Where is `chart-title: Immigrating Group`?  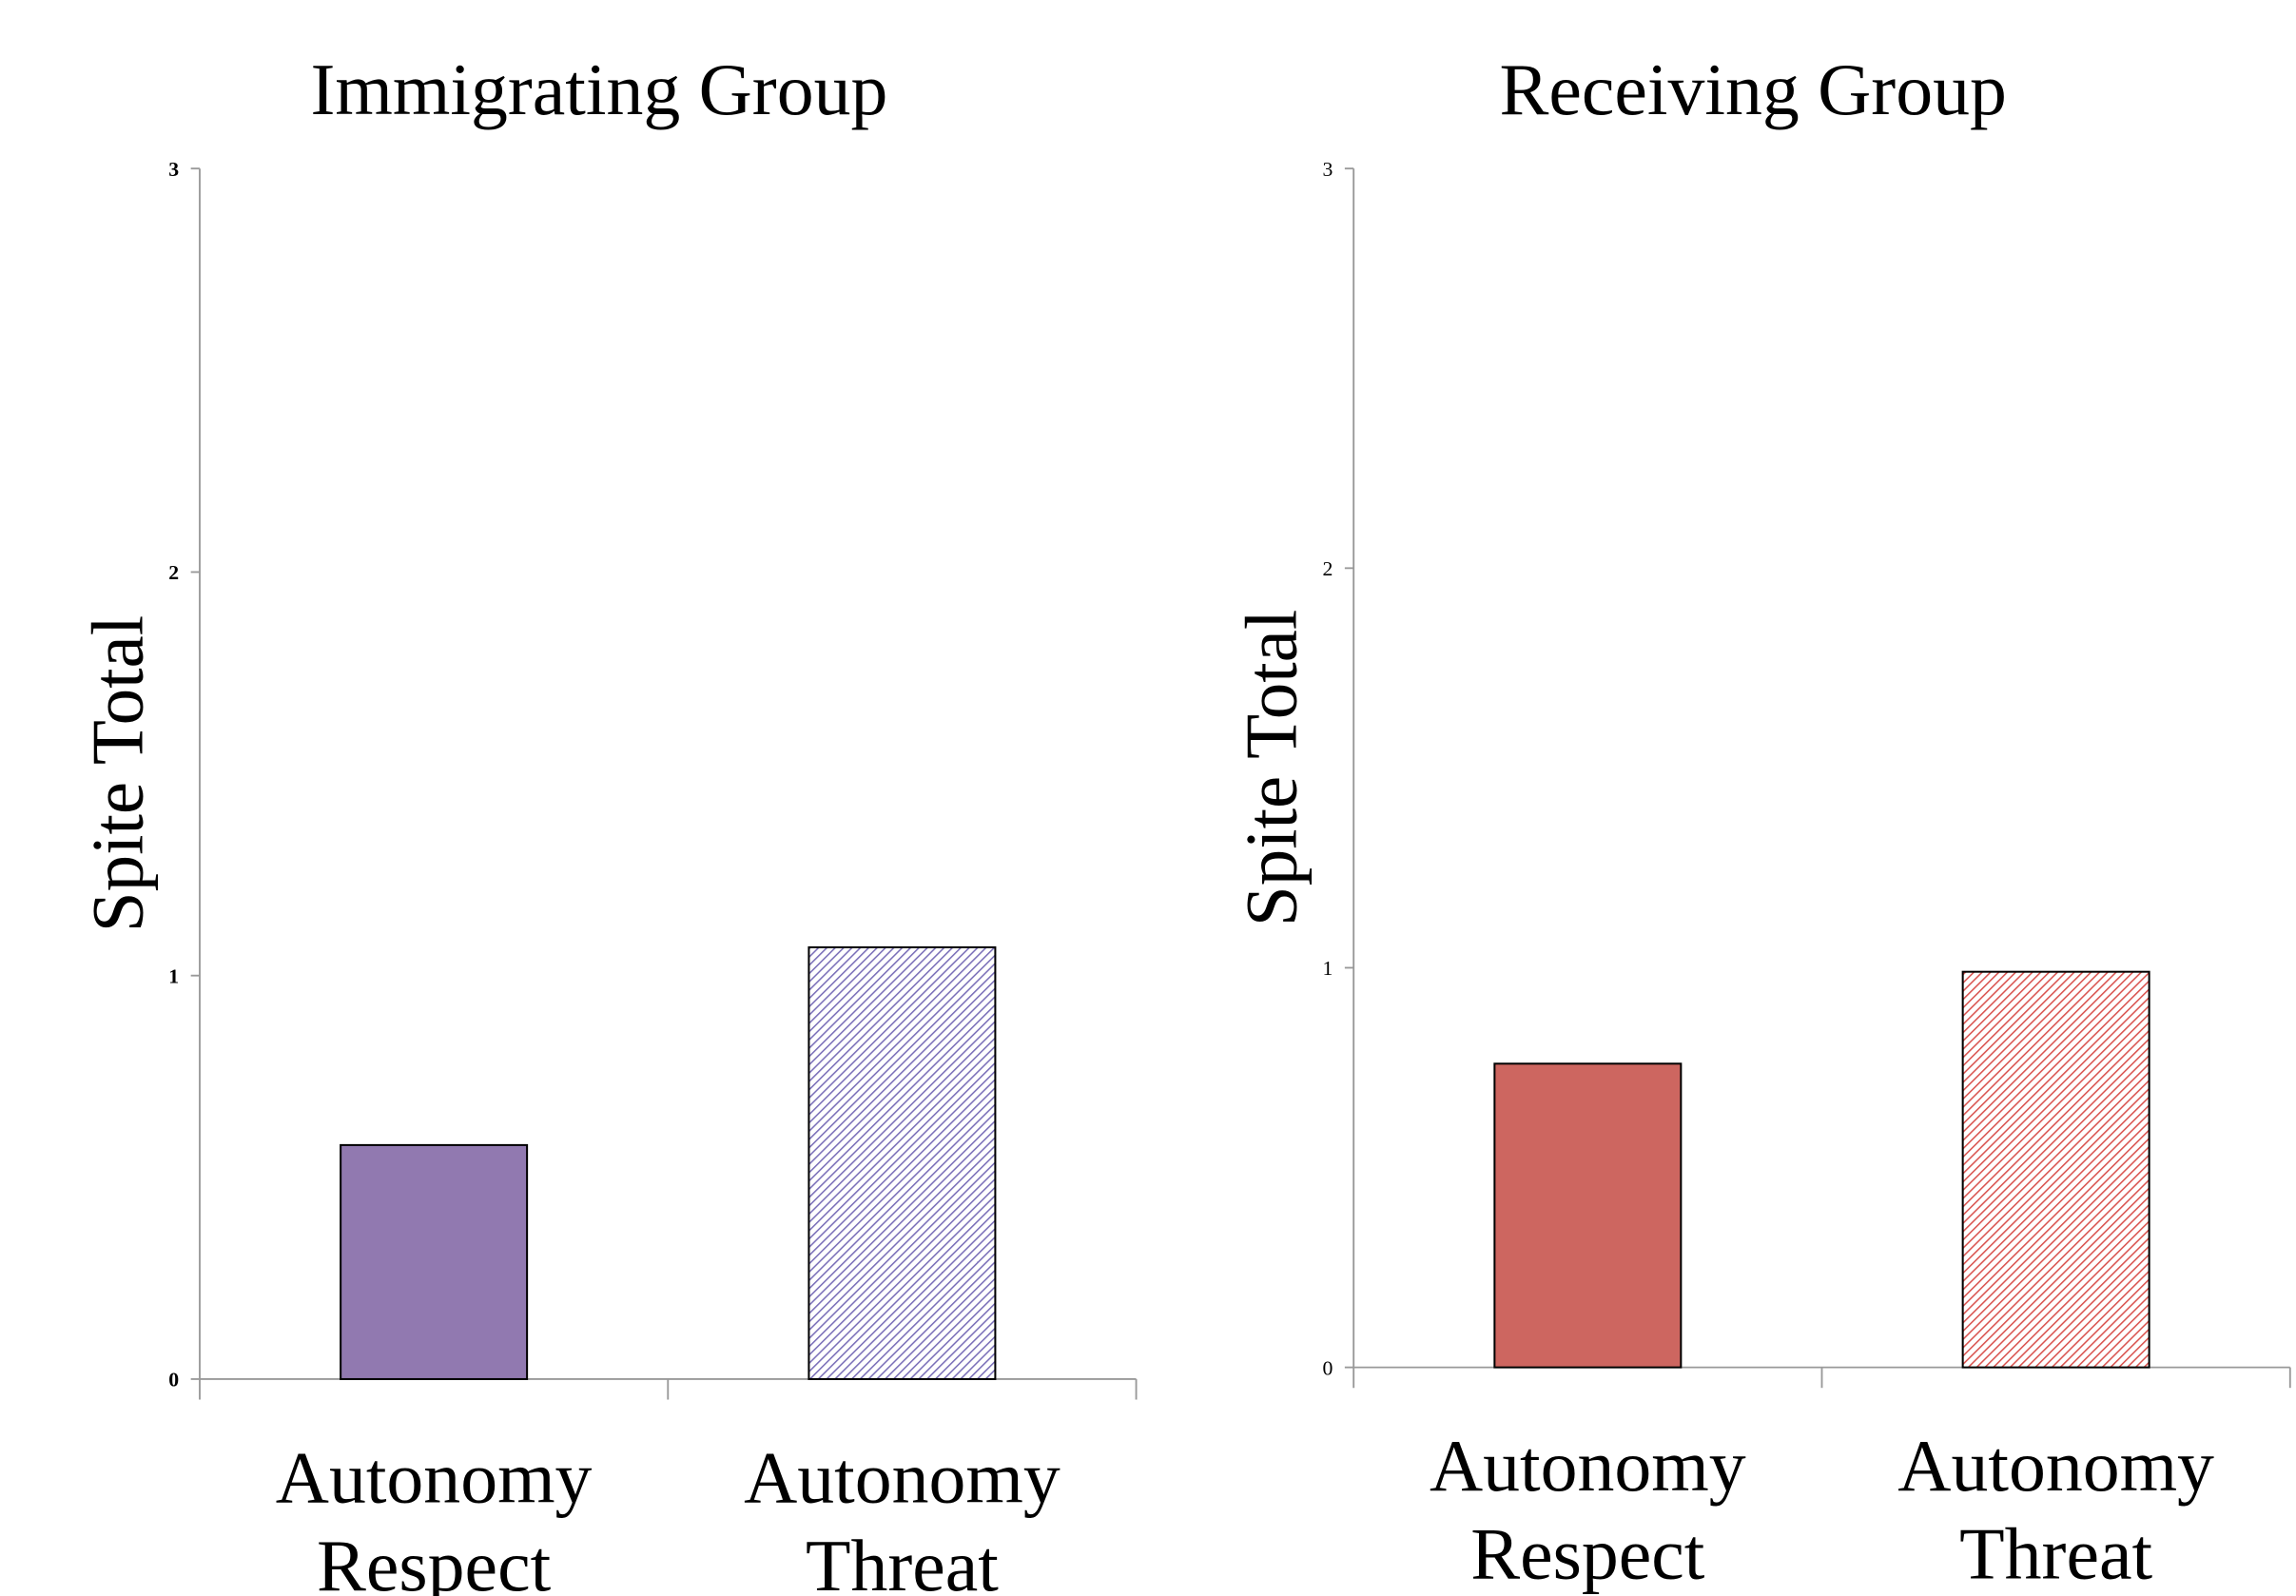
chart-title: Immigrating Group is located at coordinates (599, 90).